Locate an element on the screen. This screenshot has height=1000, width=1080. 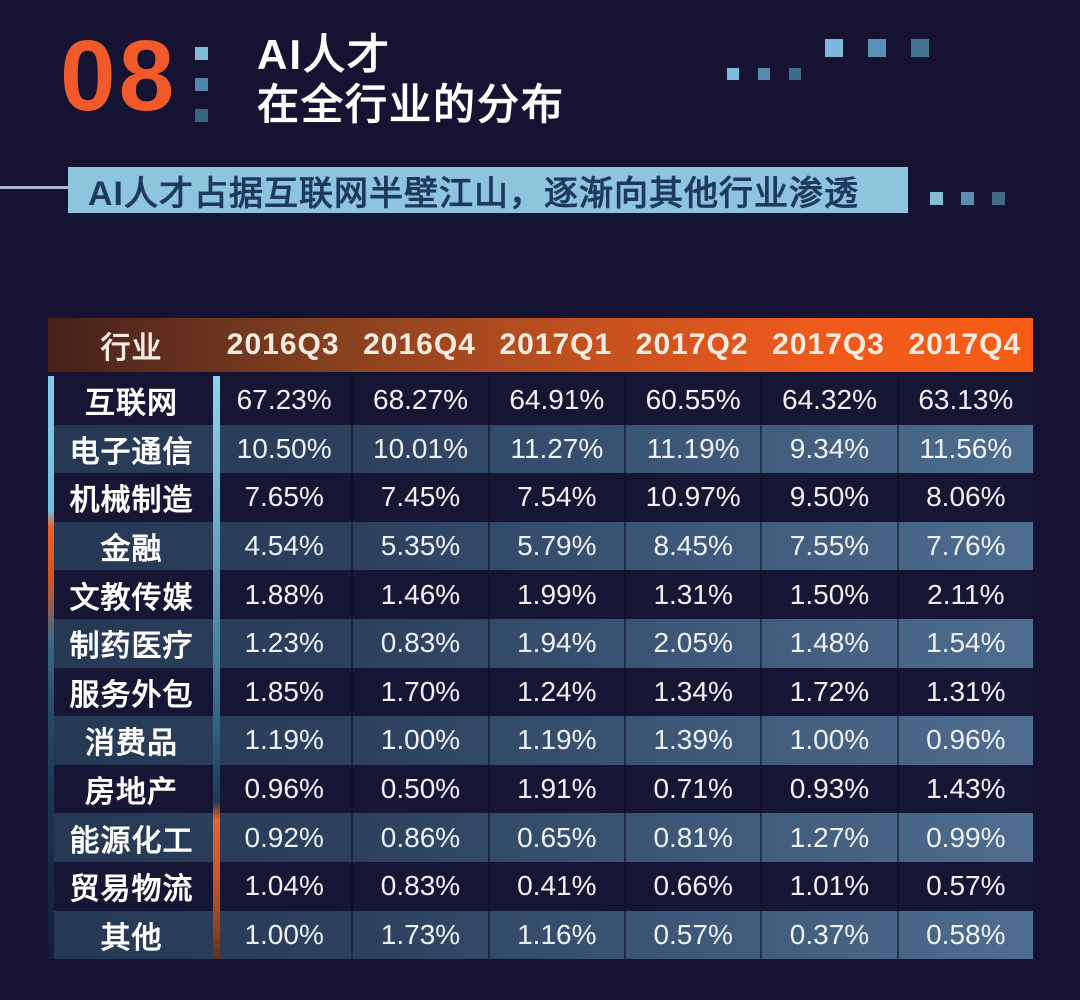
page-title: AI人才 在全行业的分布 is located at coordinates (411, 80).